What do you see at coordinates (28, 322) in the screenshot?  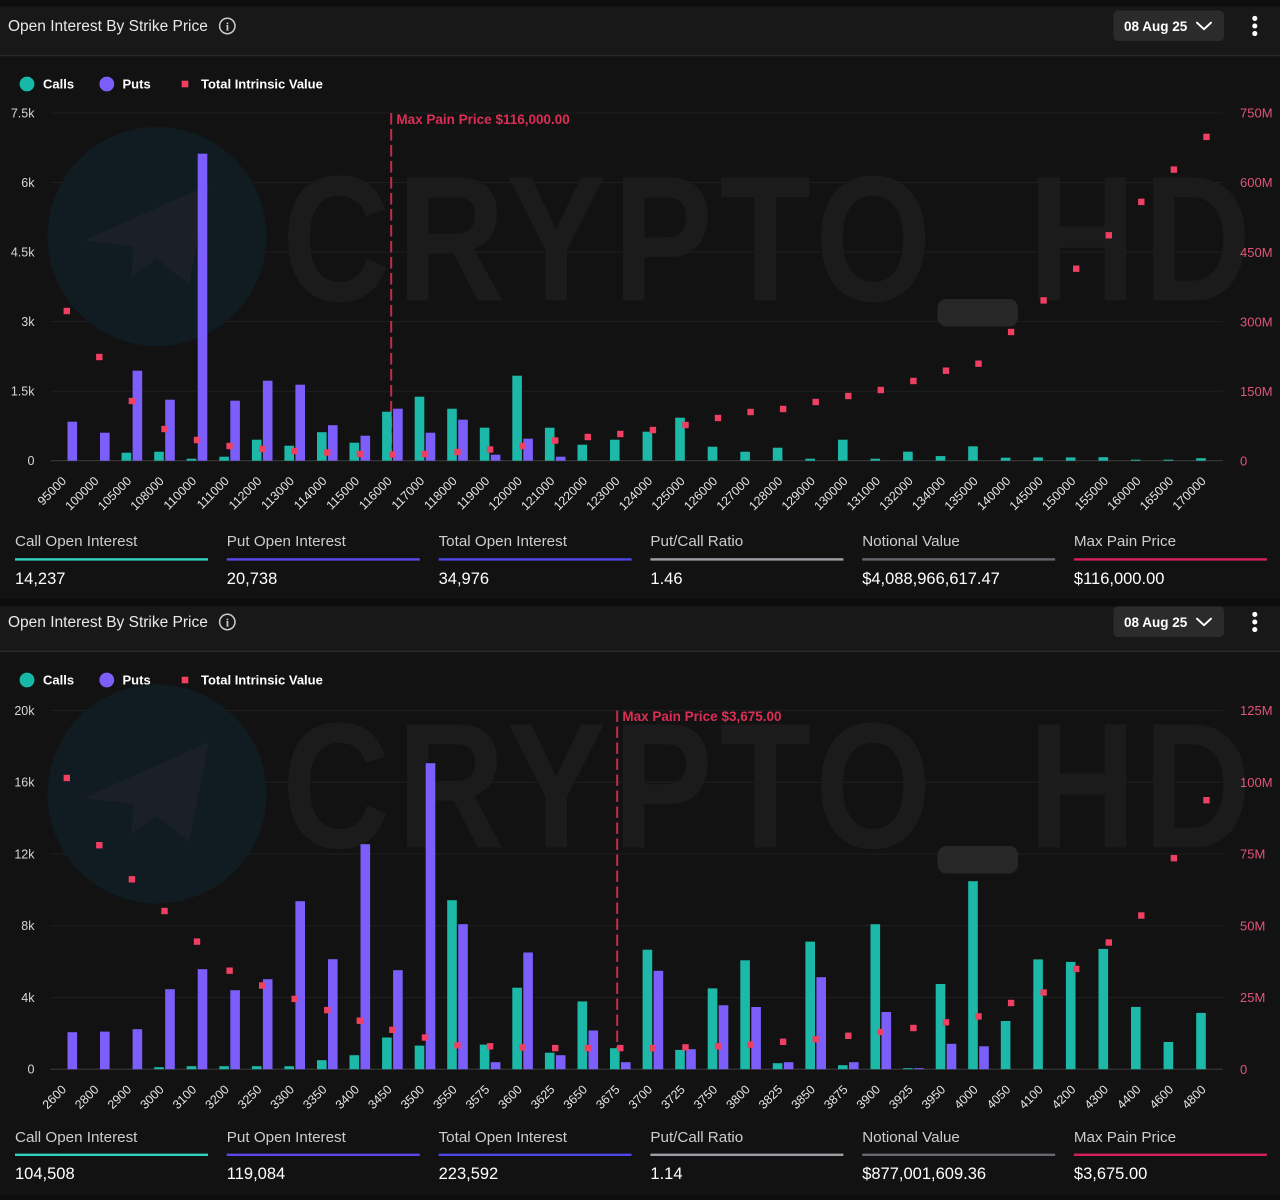 I see `svg-text: 3k` at bounding box center [28, 322].